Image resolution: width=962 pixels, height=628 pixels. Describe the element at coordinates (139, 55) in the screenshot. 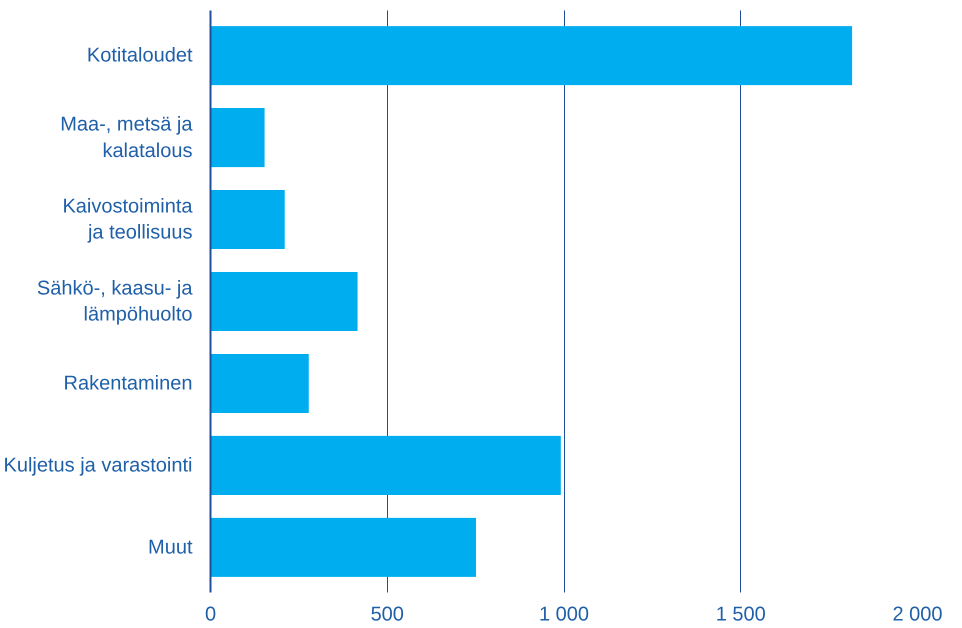

I see `y-tick-label: Kotitaloudet` at that location.